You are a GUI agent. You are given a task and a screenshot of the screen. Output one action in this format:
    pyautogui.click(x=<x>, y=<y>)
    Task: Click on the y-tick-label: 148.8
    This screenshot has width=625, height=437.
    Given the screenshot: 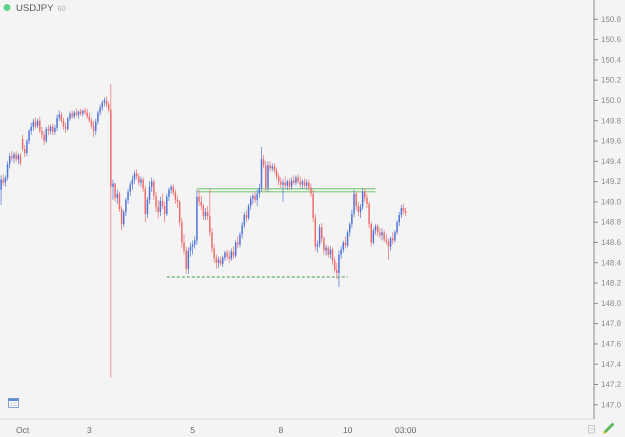 What is the action you would take?
    pyautogui.click(x=611, y=222)
    